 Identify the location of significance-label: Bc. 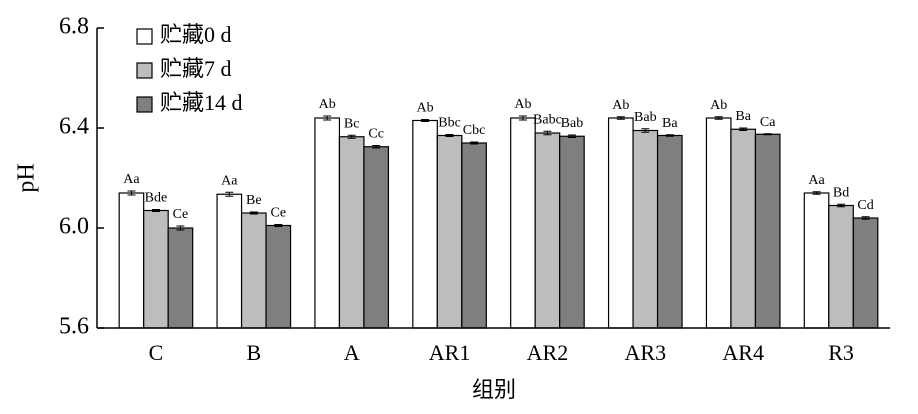
(352, 123).